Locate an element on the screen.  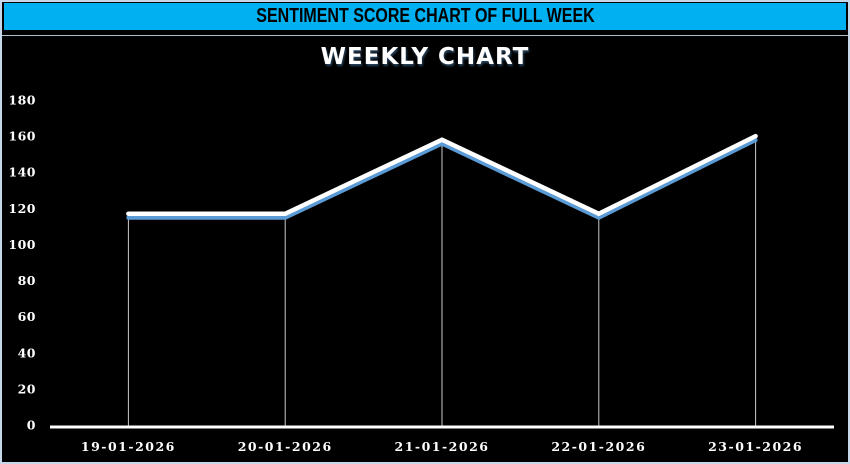
y-tick-label: 140 is located at coordinates (22, 172).